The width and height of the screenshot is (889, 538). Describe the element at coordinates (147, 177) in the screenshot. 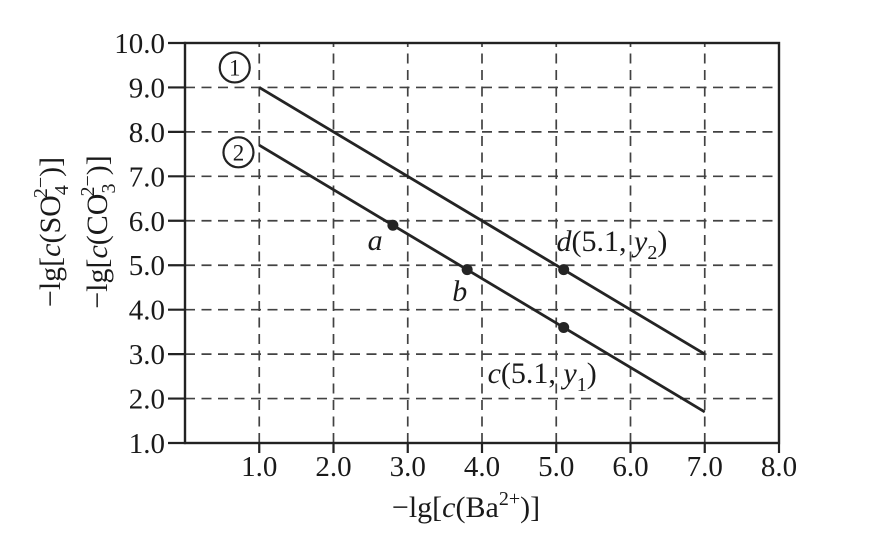

I see `y-tick-label: 7.0` at that location.